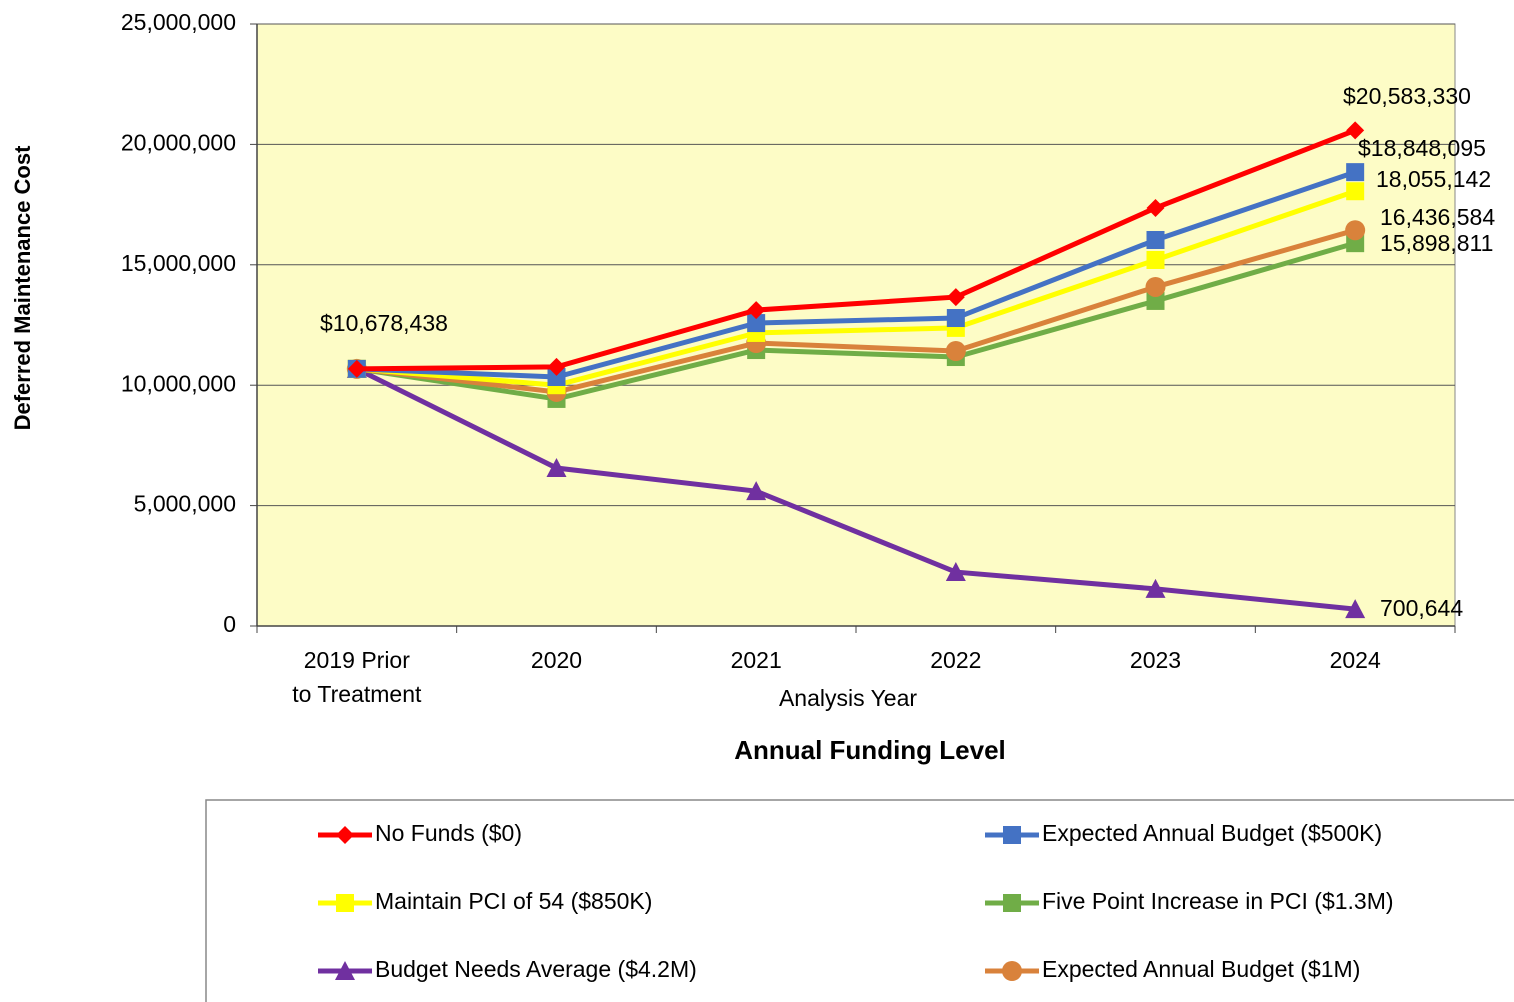 This screenshot has height=1002, width=1514. Describe the element at coordinates (384, 323) in the screenshot. I see `data-label: $10,678,438` at that location.